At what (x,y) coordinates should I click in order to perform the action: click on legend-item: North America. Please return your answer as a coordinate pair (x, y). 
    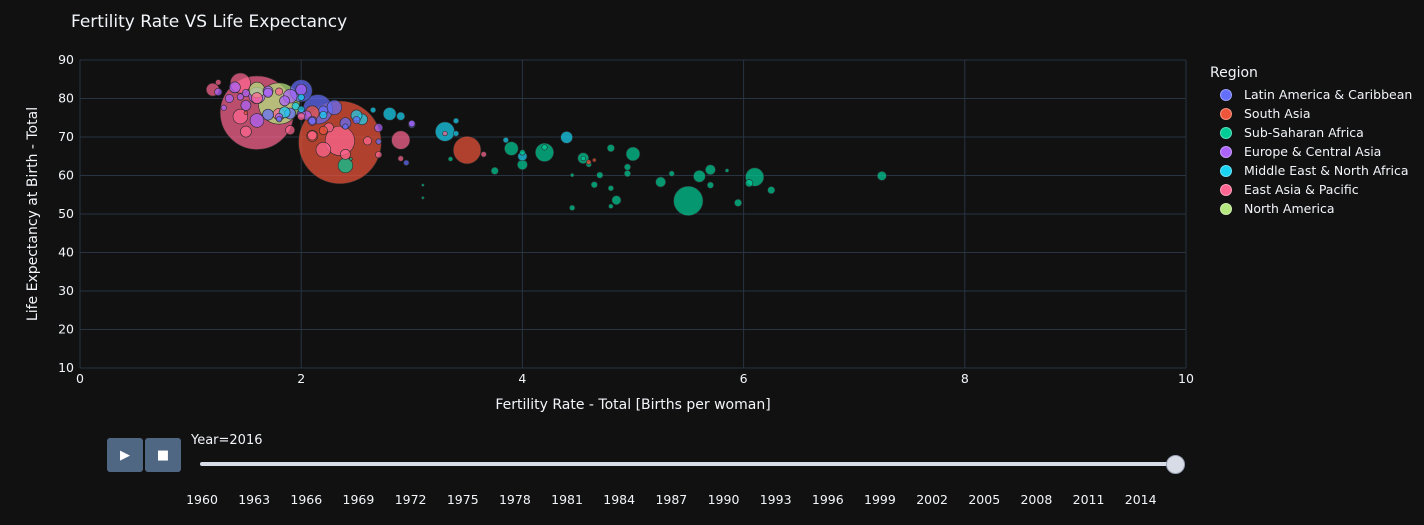
    Looking at the image, I should click on (1311, 208).